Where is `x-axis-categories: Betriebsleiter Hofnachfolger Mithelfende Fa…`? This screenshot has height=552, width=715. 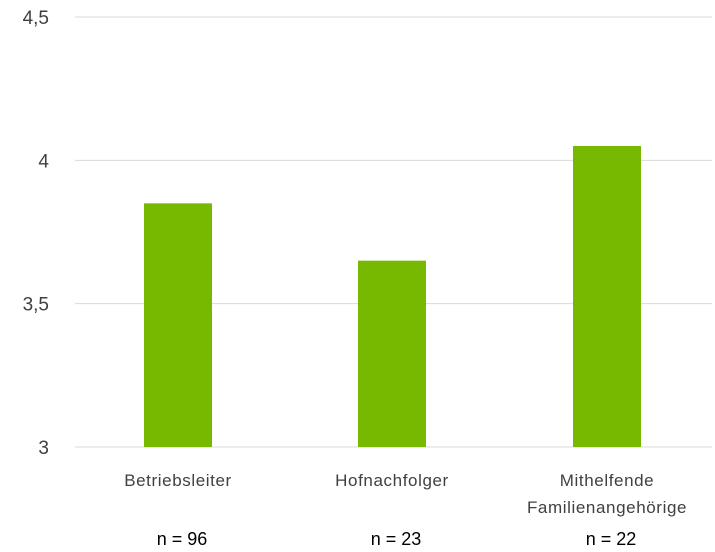 x-axis-categories: Betriebsleiter Hofnachfolger Mithelfende Fa… is located at coordinates (405, 494).